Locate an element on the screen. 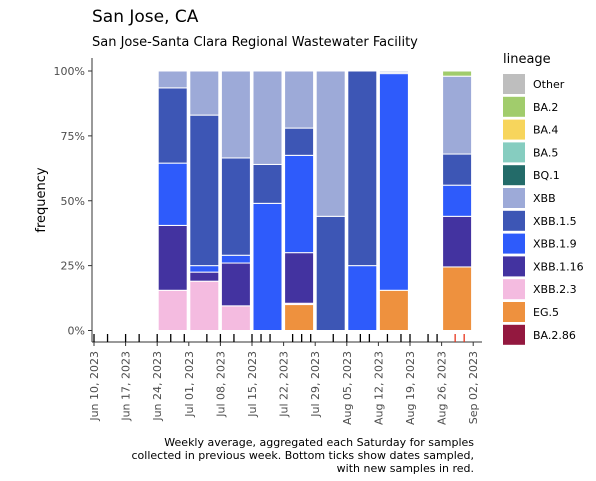 The height and width of the screenshot is (481, 596). y-axis-title: frequency is located at coordinates (41, 200).